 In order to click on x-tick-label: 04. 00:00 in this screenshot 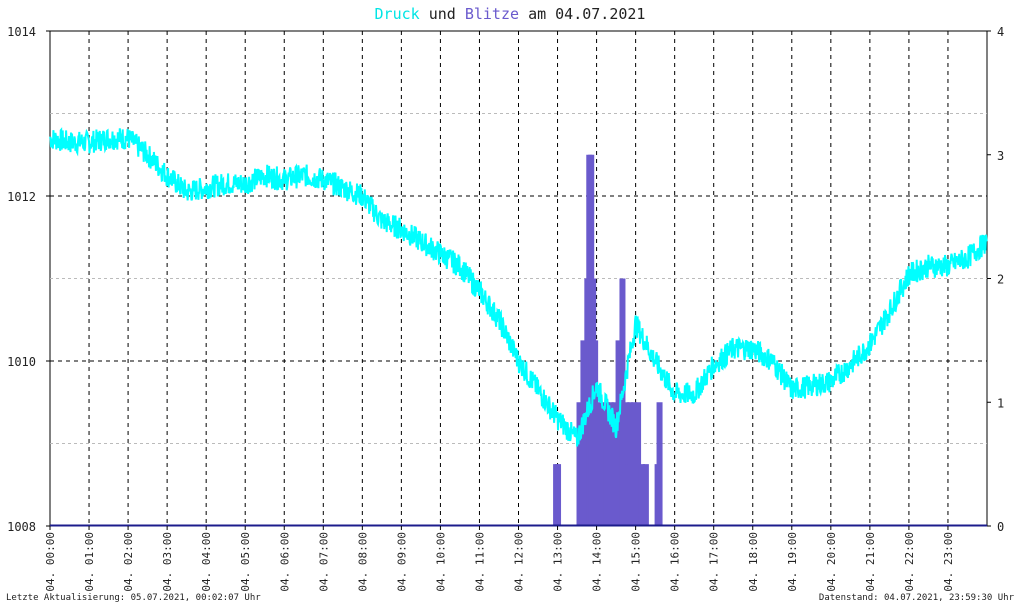, I will do `click(50, 562)`.